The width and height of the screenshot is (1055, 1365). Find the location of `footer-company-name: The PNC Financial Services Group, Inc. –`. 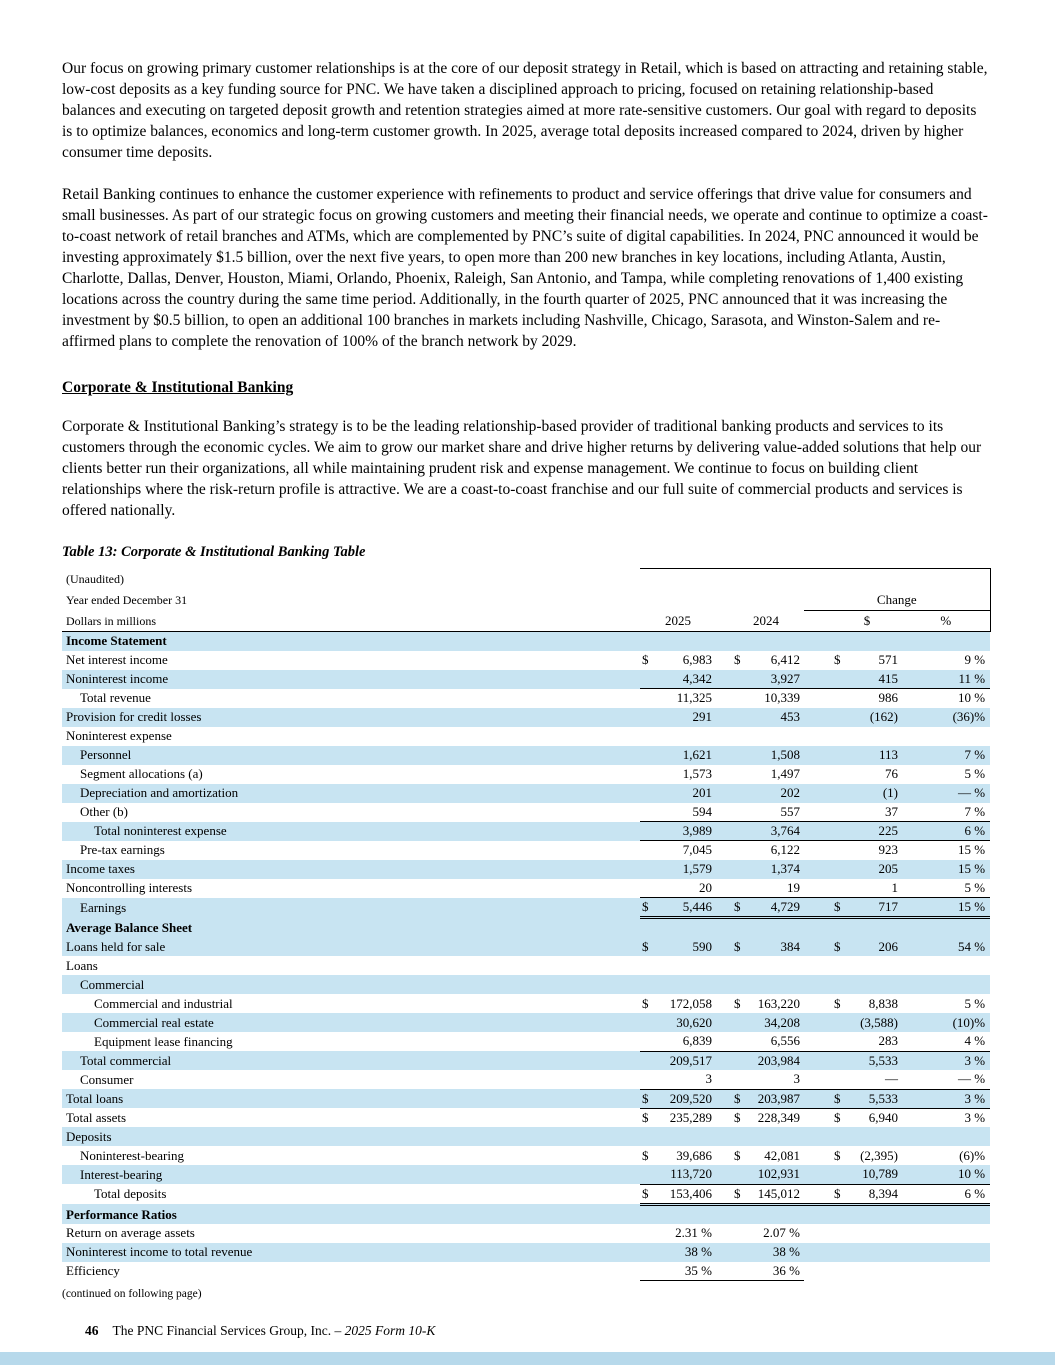

footer-company-name: The PNC Financial Services Group, Inc. – is located at coordinates (228, 1330).